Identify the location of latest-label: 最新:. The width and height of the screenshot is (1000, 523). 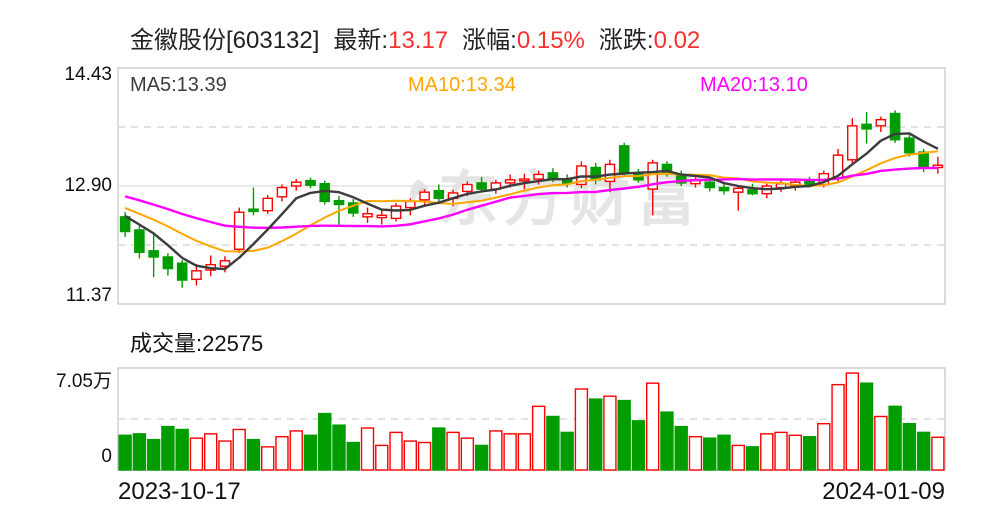
(361, 40).